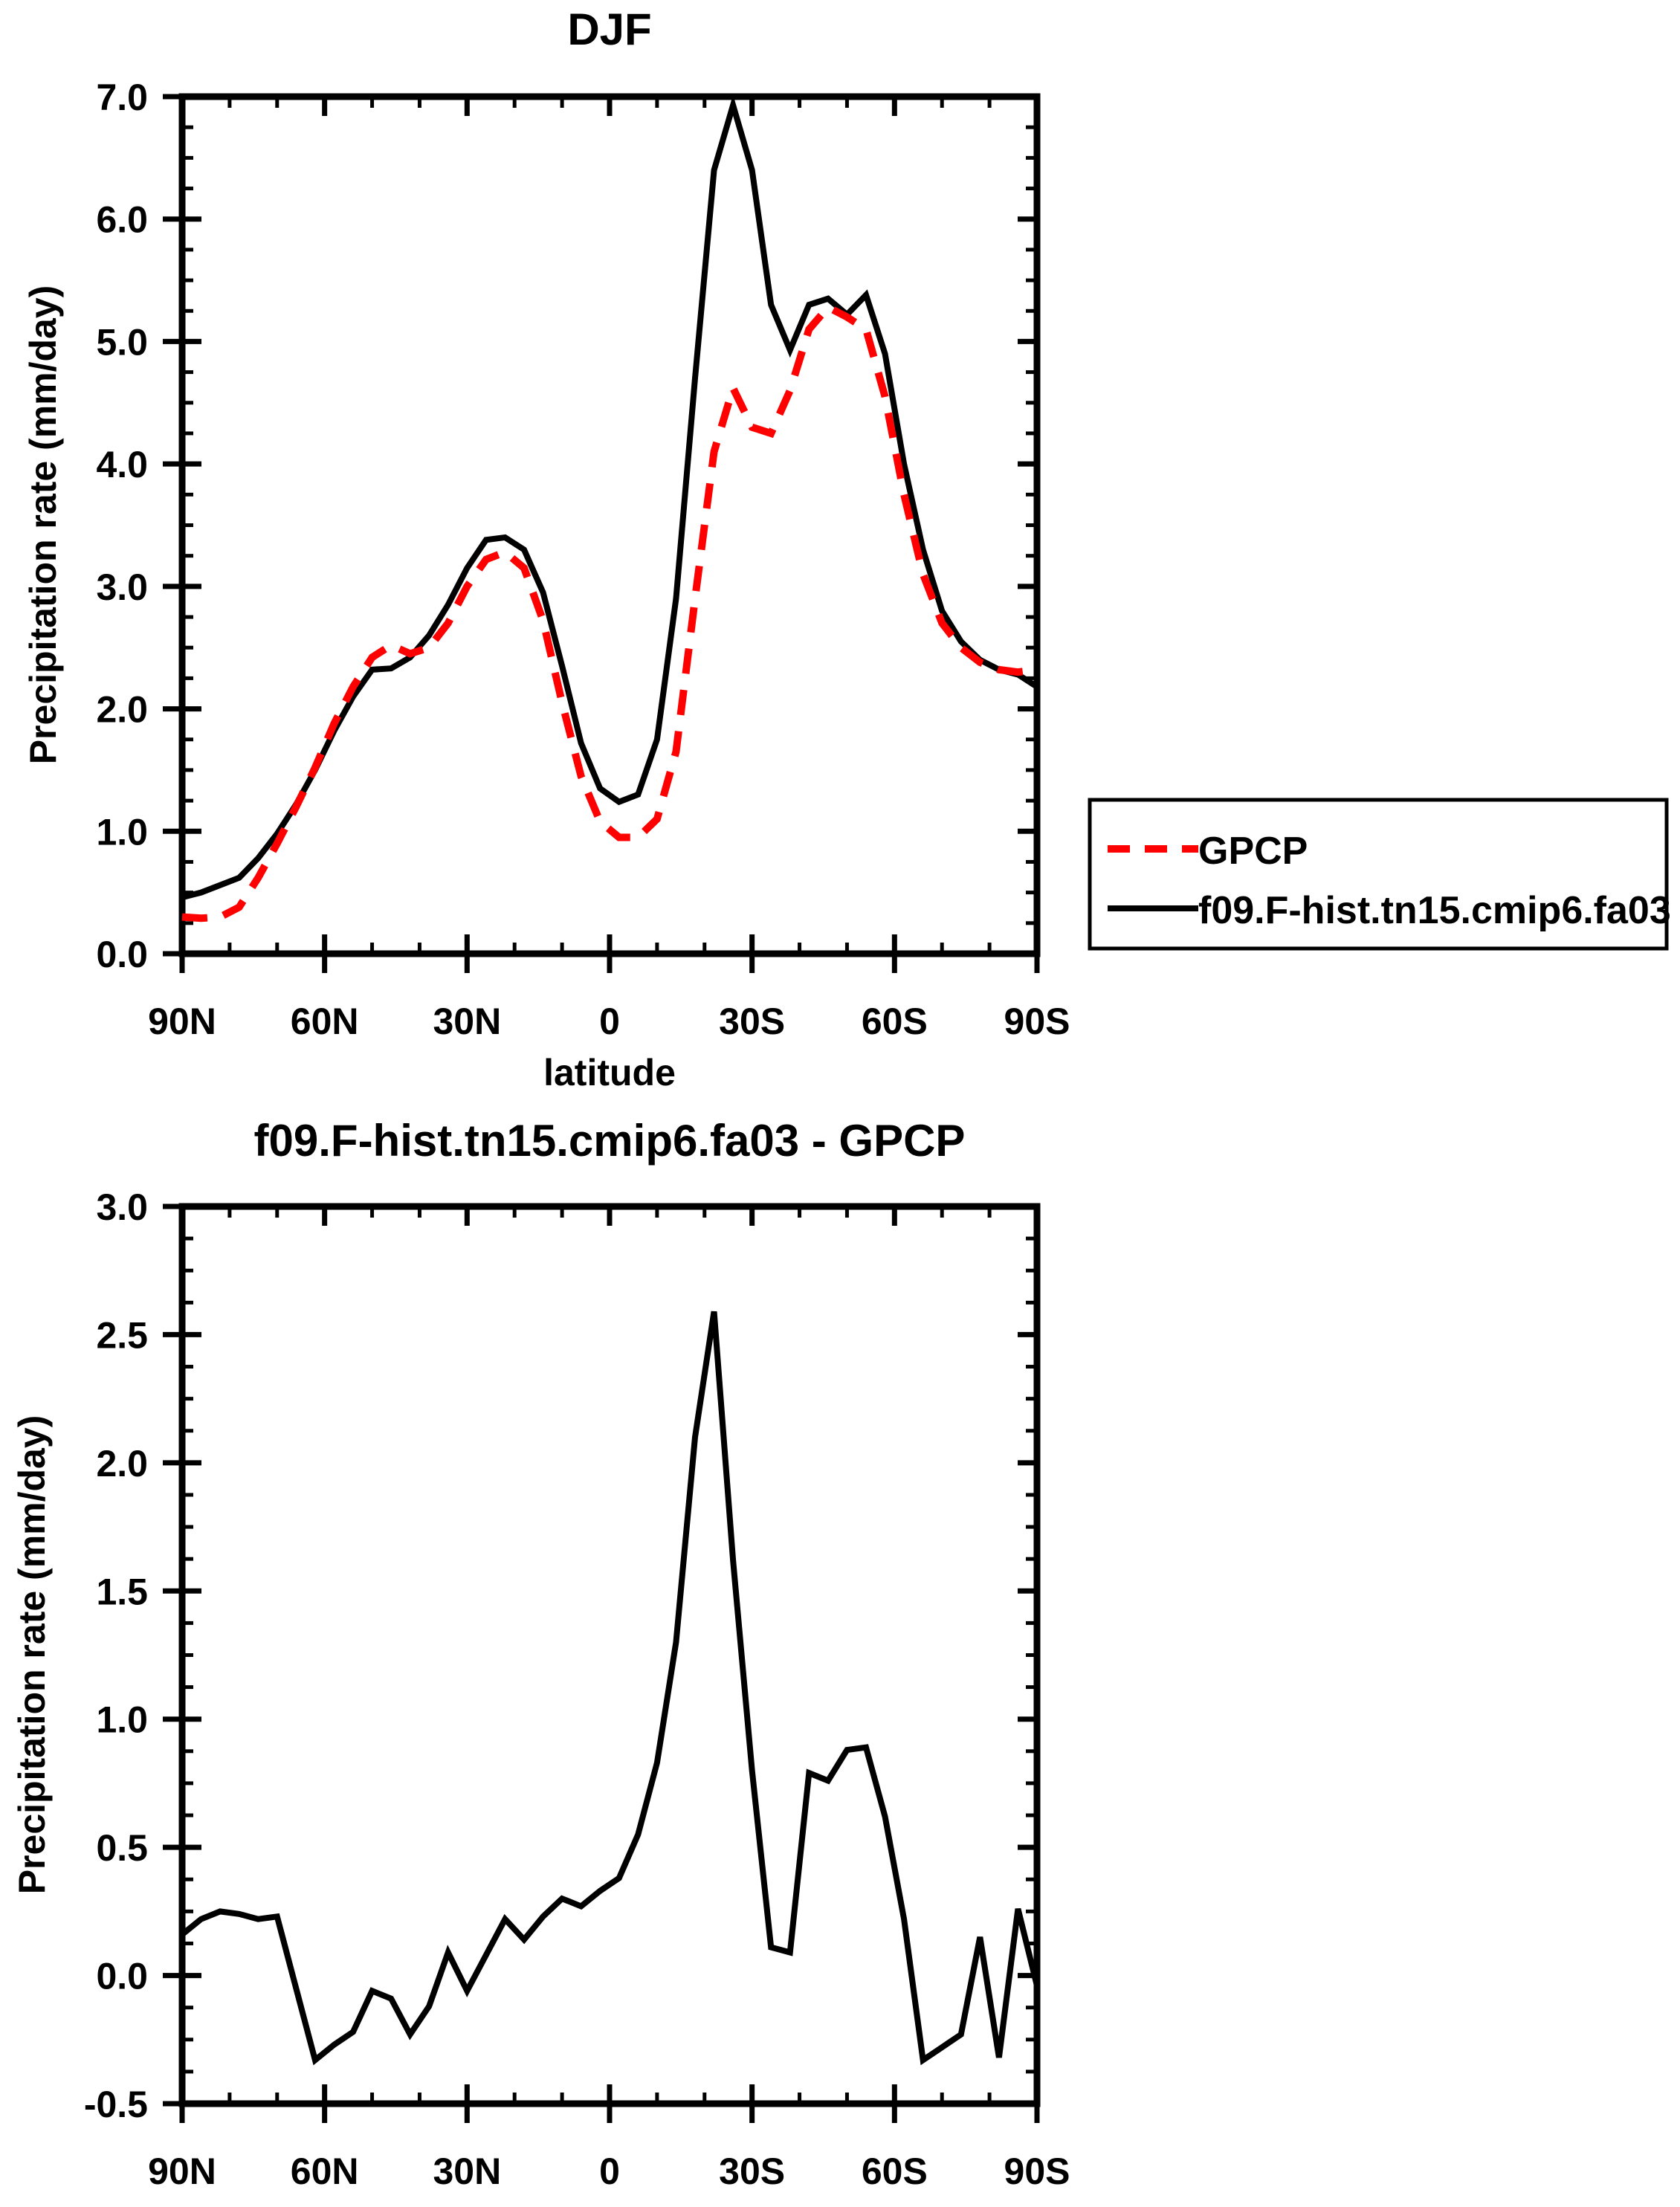 The width and height of the screenshot is (1680, 2207). Describe the element at coordinates (1253, 851) in the screenshot. I see `legend-label-gpcp: GPCP` at that location.